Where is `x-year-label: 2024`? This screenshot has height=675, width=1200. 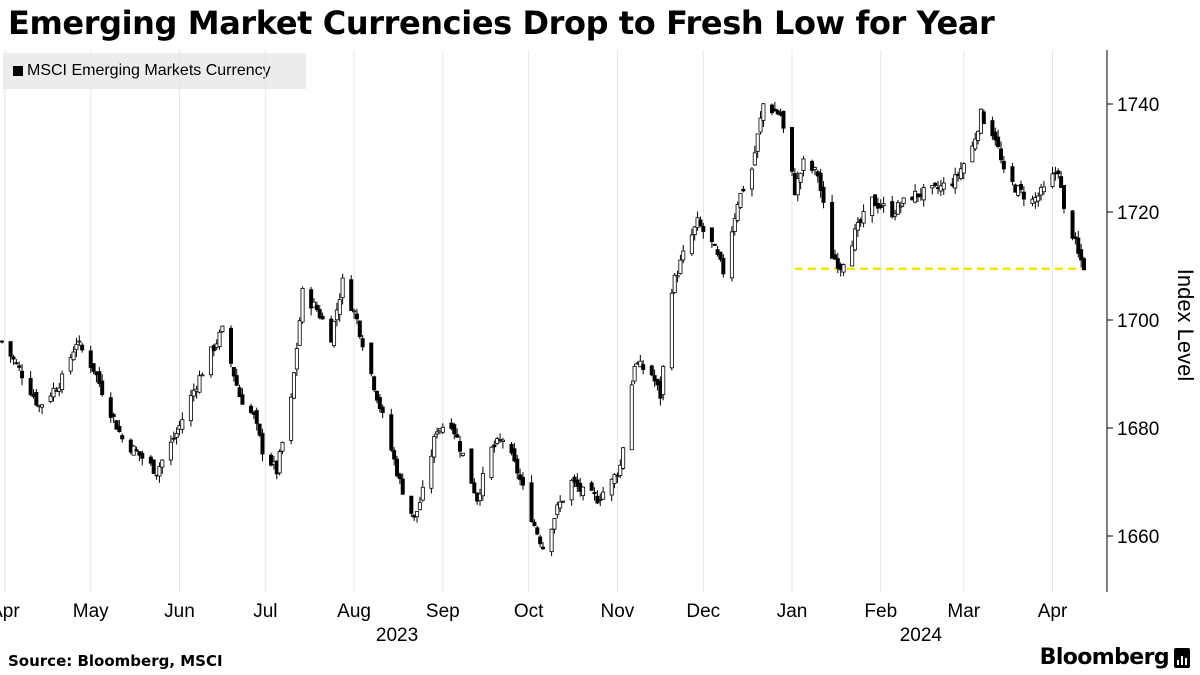 x-year-label: 2024 is located at coordinates (921, 635).